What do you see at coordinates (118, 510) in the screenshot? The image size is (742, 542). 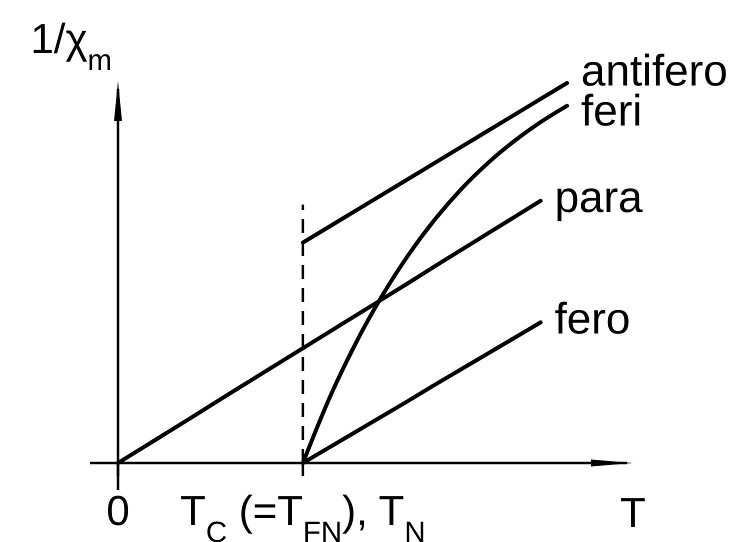 I see `x-tick-label: 0` at bounding box center [118, 510].